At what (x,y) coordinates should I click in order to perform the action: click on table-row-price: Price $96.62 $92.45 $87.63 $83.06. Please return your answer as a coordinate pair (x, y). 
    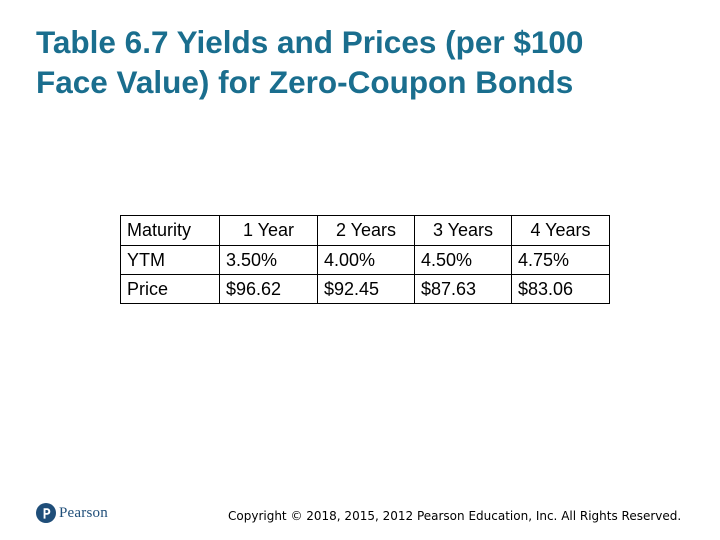
    Looking at the image, I should click on (365, 289).